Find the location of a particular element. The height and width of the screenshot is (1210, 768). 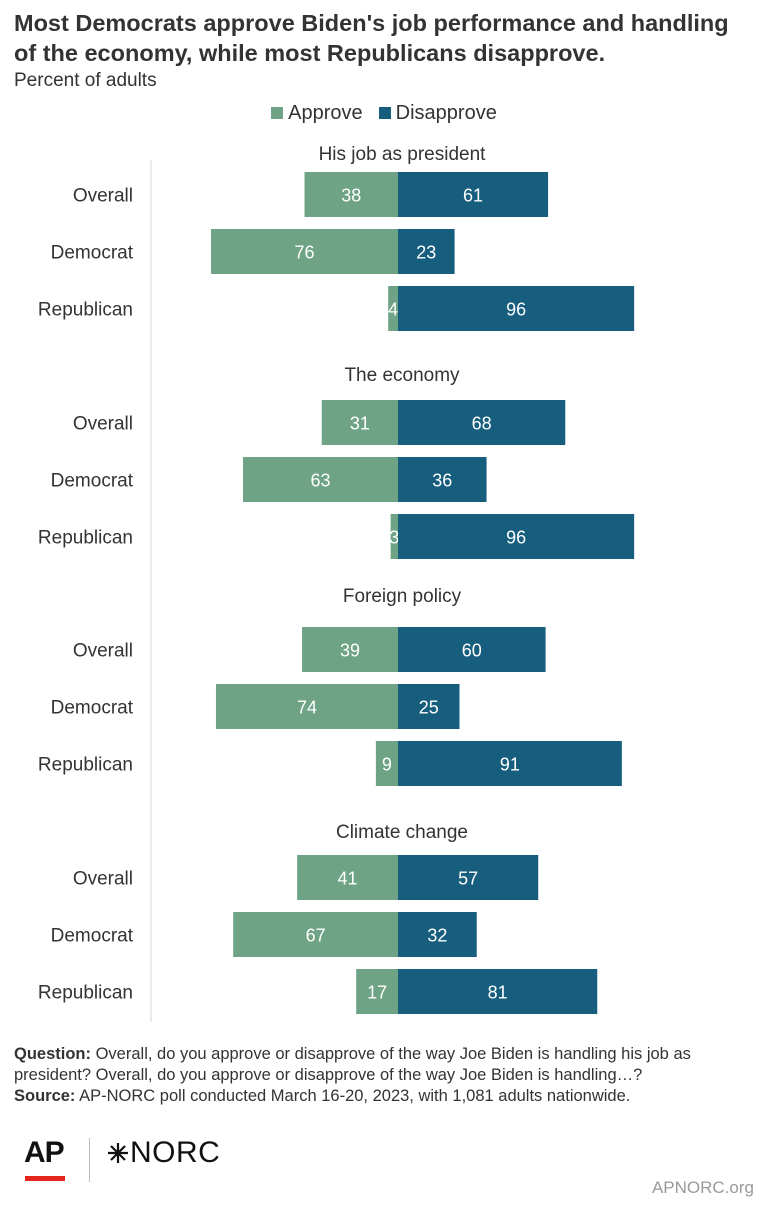

disapprove-value-label: 60 is located at coordinates (472, 651).